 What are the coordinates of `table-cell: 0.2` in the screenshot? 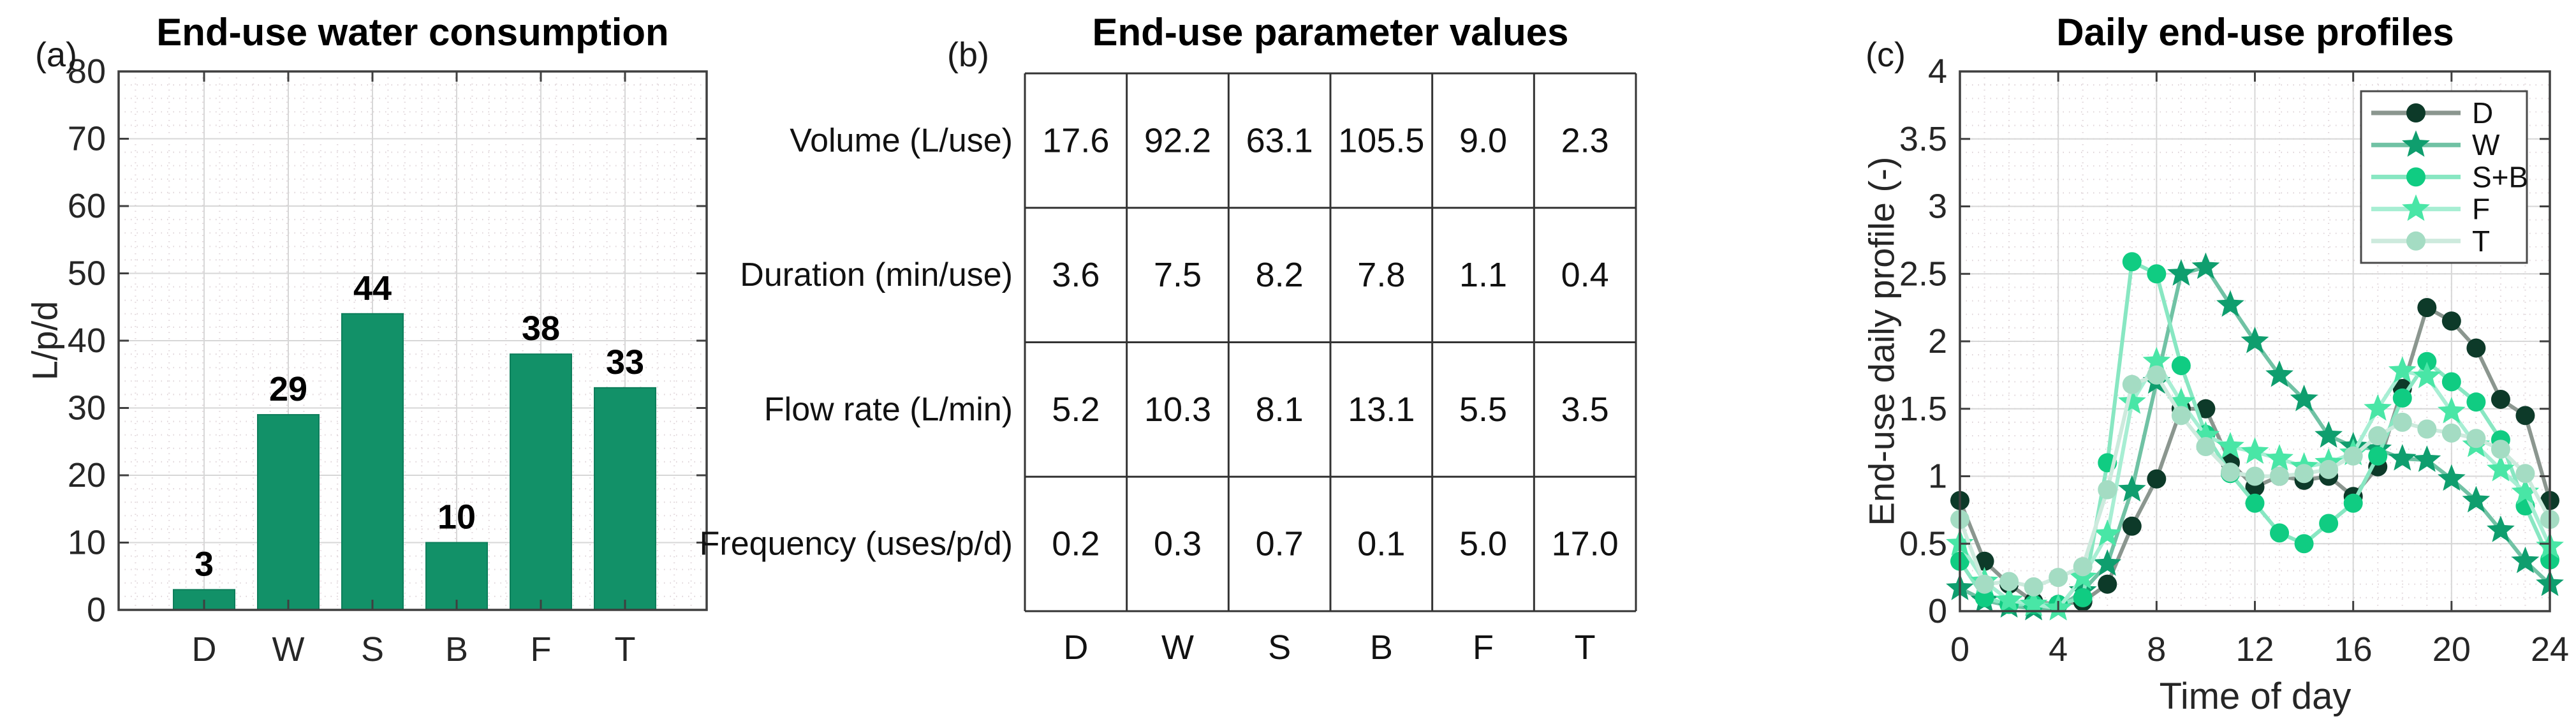 It's located at (1076, 544).